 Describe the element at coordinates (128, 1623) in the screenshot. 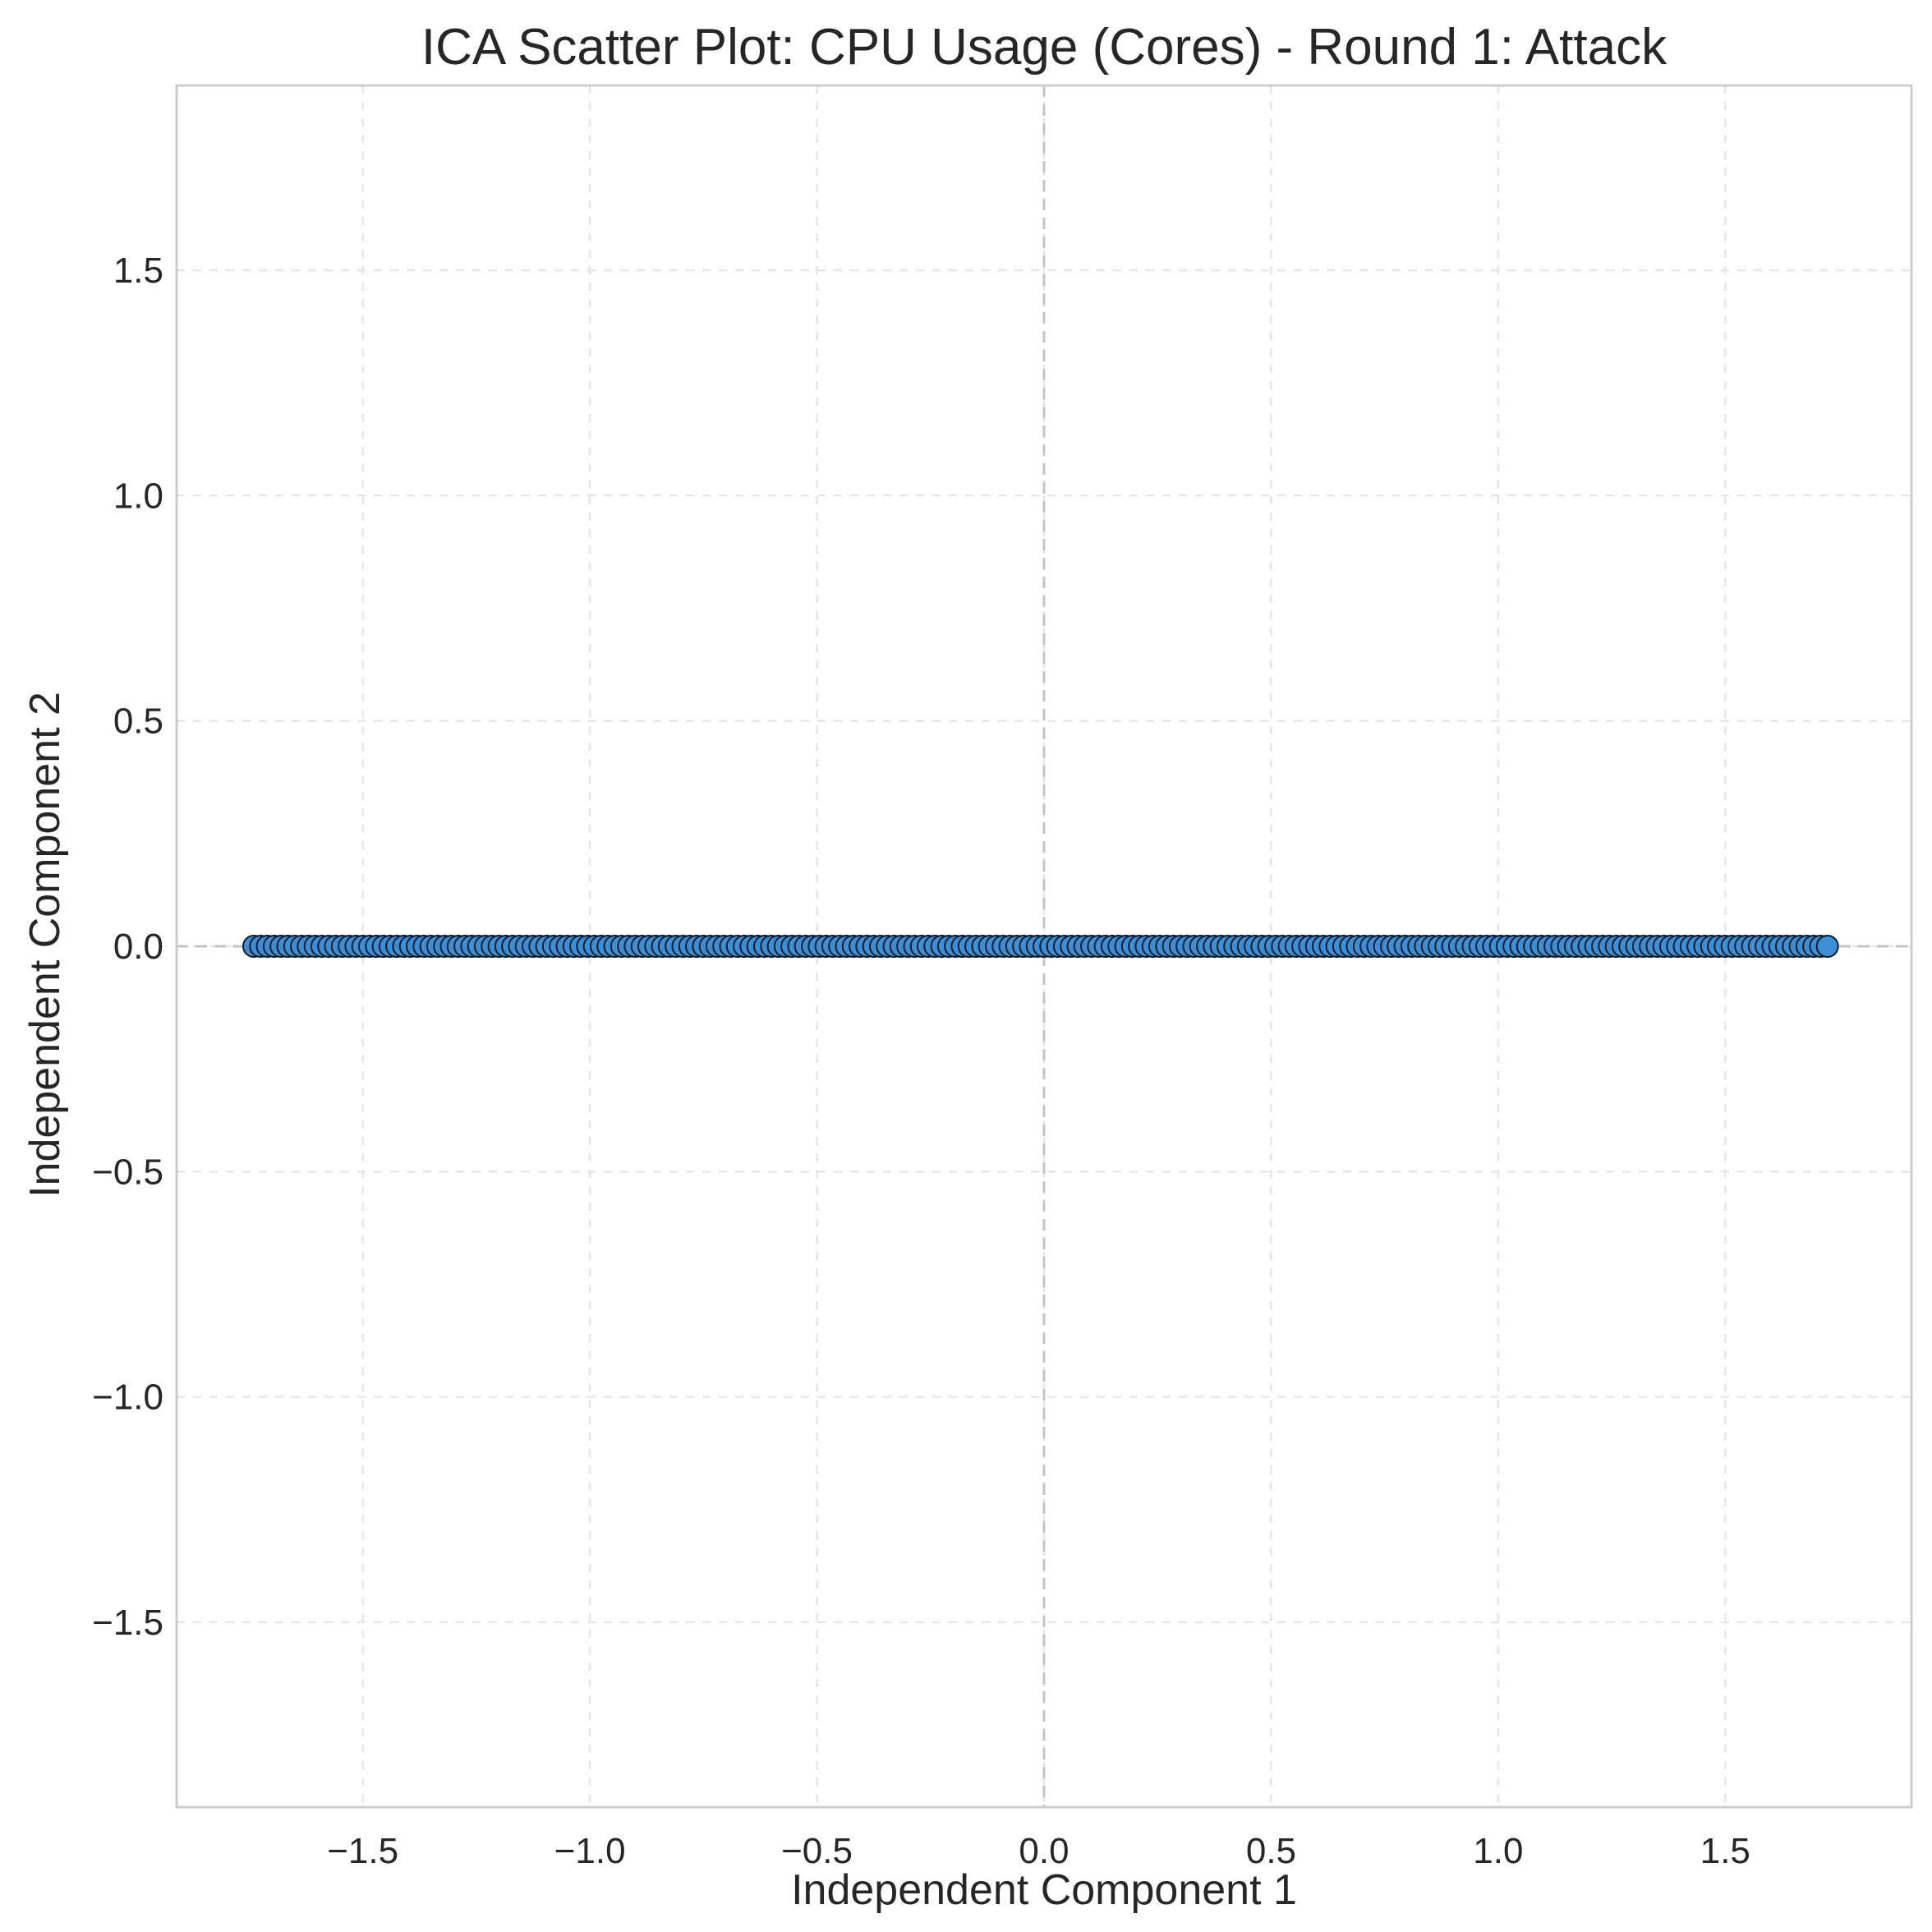

I see `y-tick-label: −1.5` at that location.